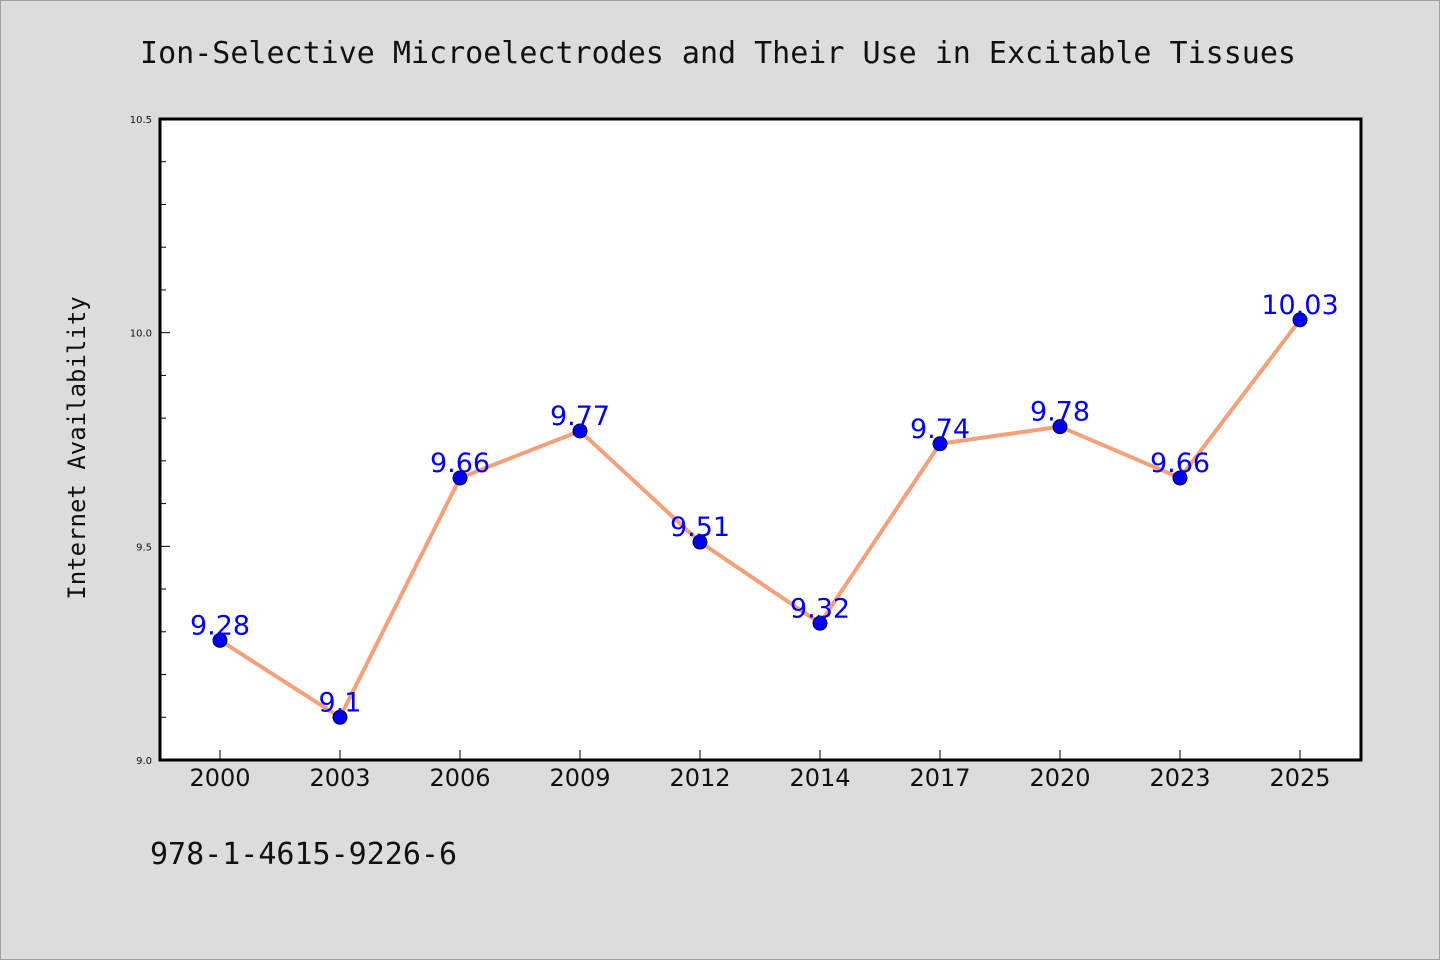 This screenshot has width=1440, height=960. I want to click on data-label: 9.51, so click(700, 527).